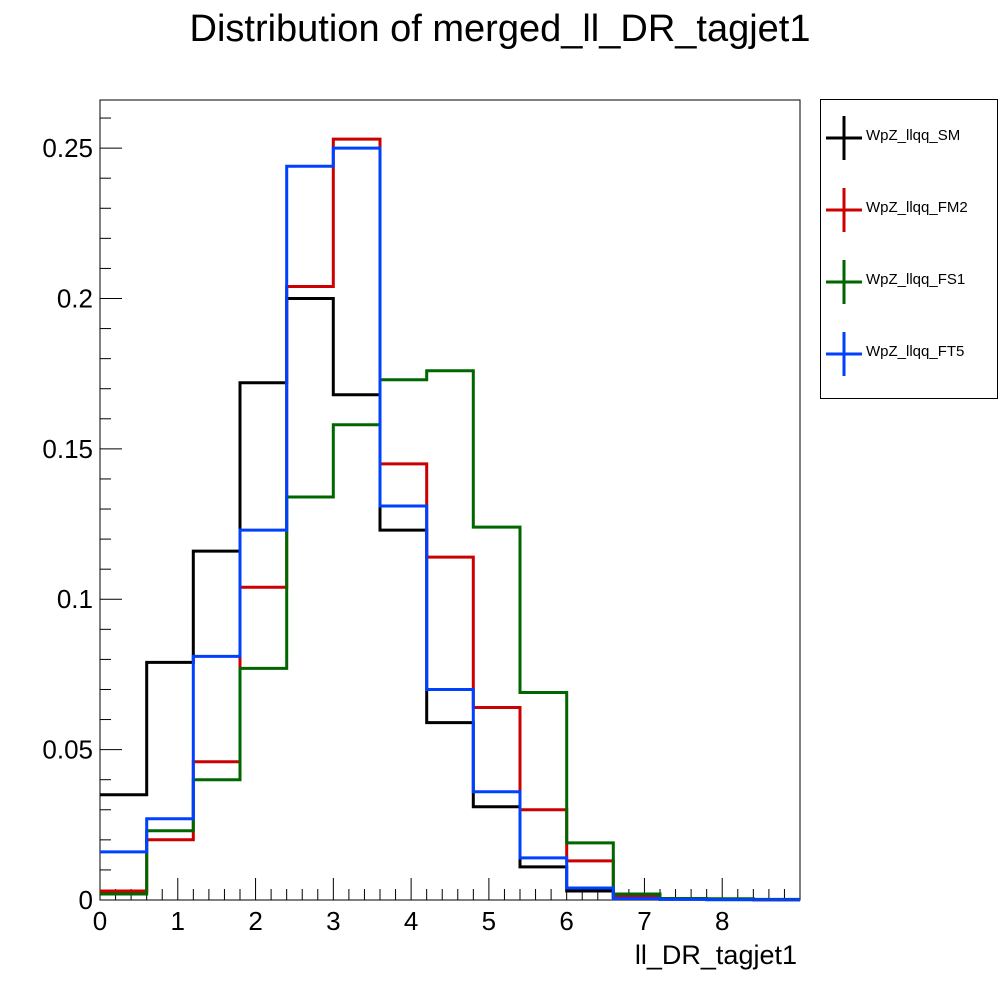  Describe the element at coordinates (67, 750) in the screenshot. I see `y-tick-label: 0.05` at that location.